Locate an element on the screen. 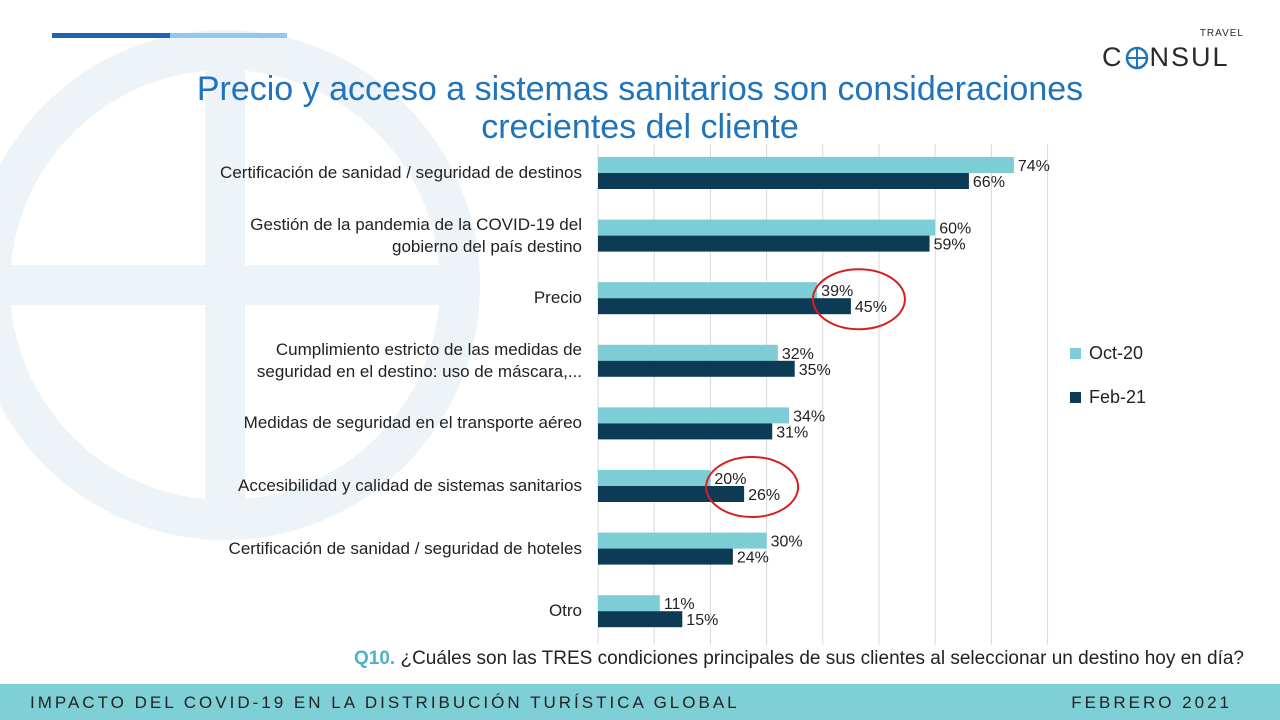 This screenshot has height=720, width=1280. legend-item-oct20: Oct-20 is located at coordinates (1108, 353).